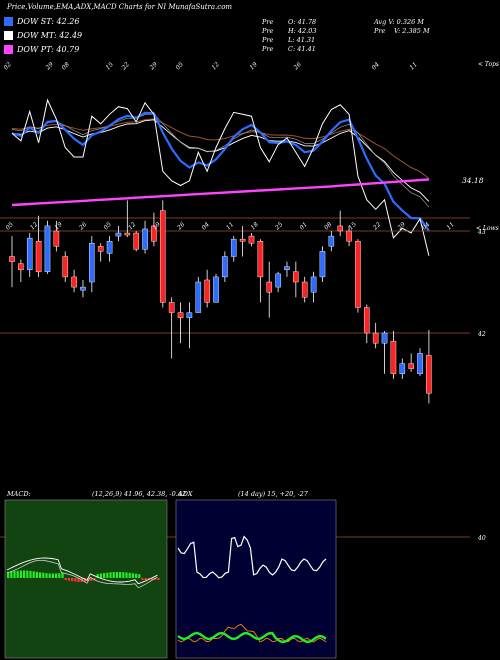 The image size is (500, 660). What do you see at coordinates (278, 226) in the screenshot?
I see `candle-date-tick: 25` at bounding box center [278, 226].